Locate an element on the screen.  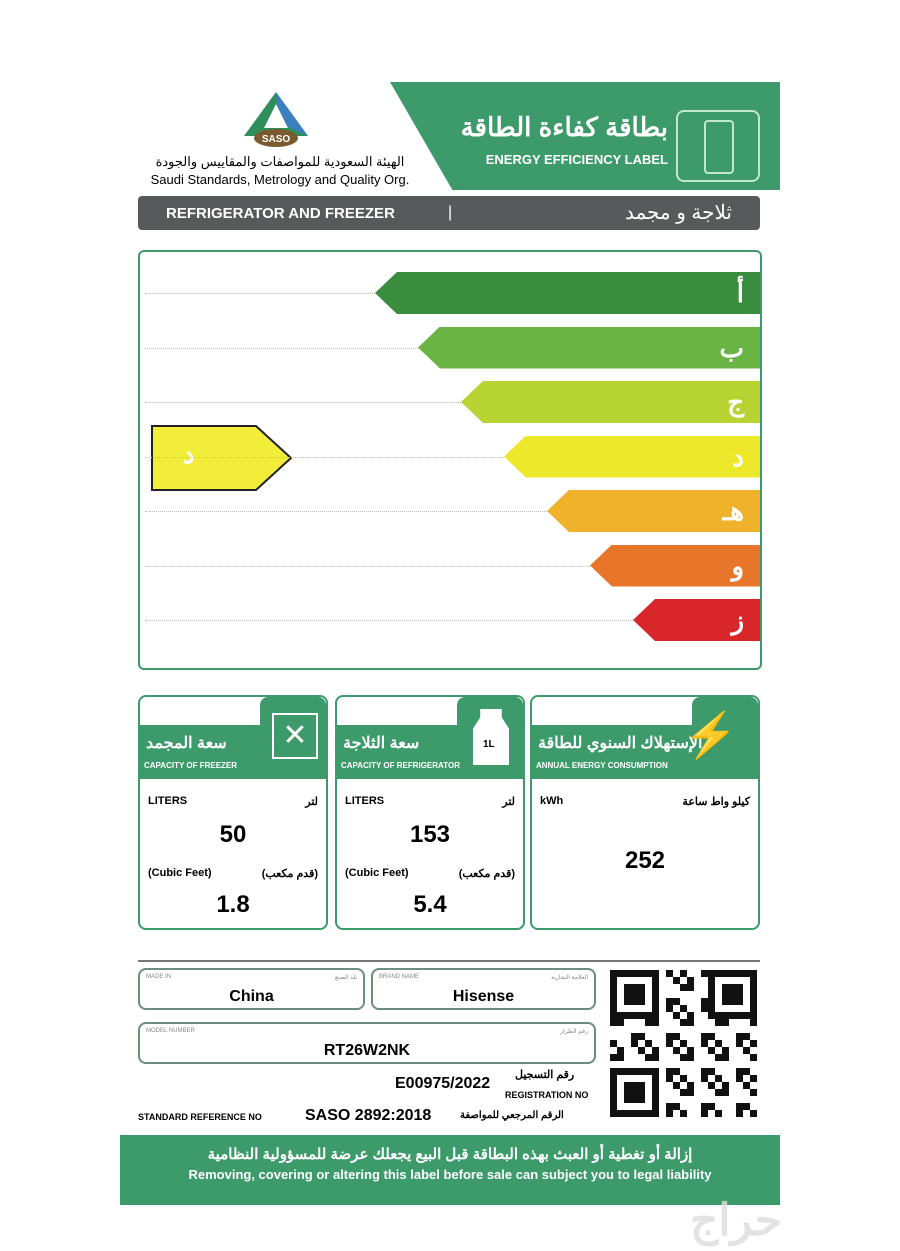
freezer-cf-value: 1.8 is located at coordinates (233, 904).